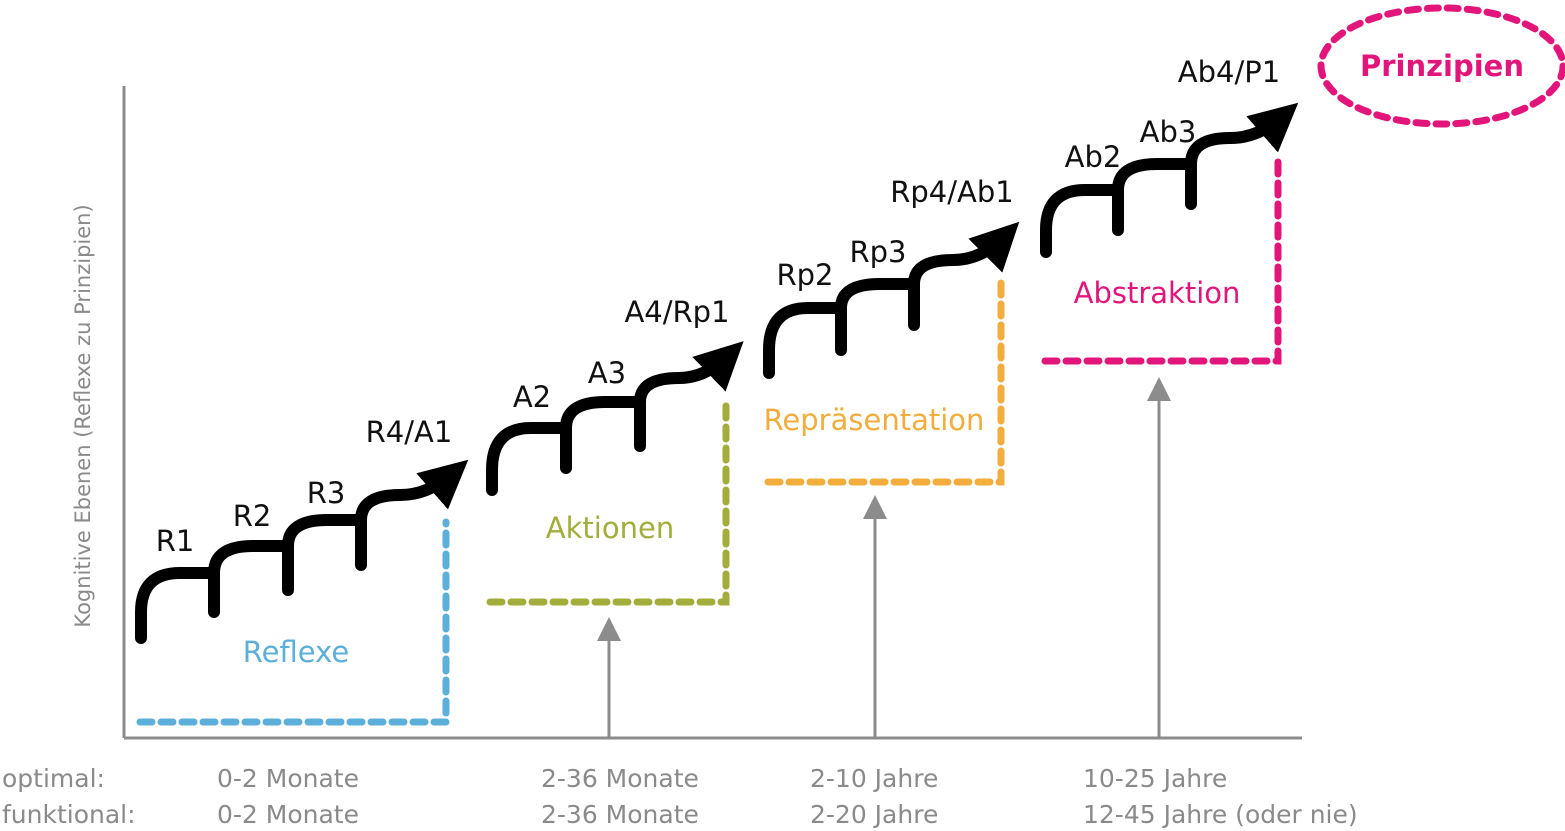  Describe the element at coordinates (293, 559) in the screenshot. I see `reflexe-stairs-arrow` at that location.